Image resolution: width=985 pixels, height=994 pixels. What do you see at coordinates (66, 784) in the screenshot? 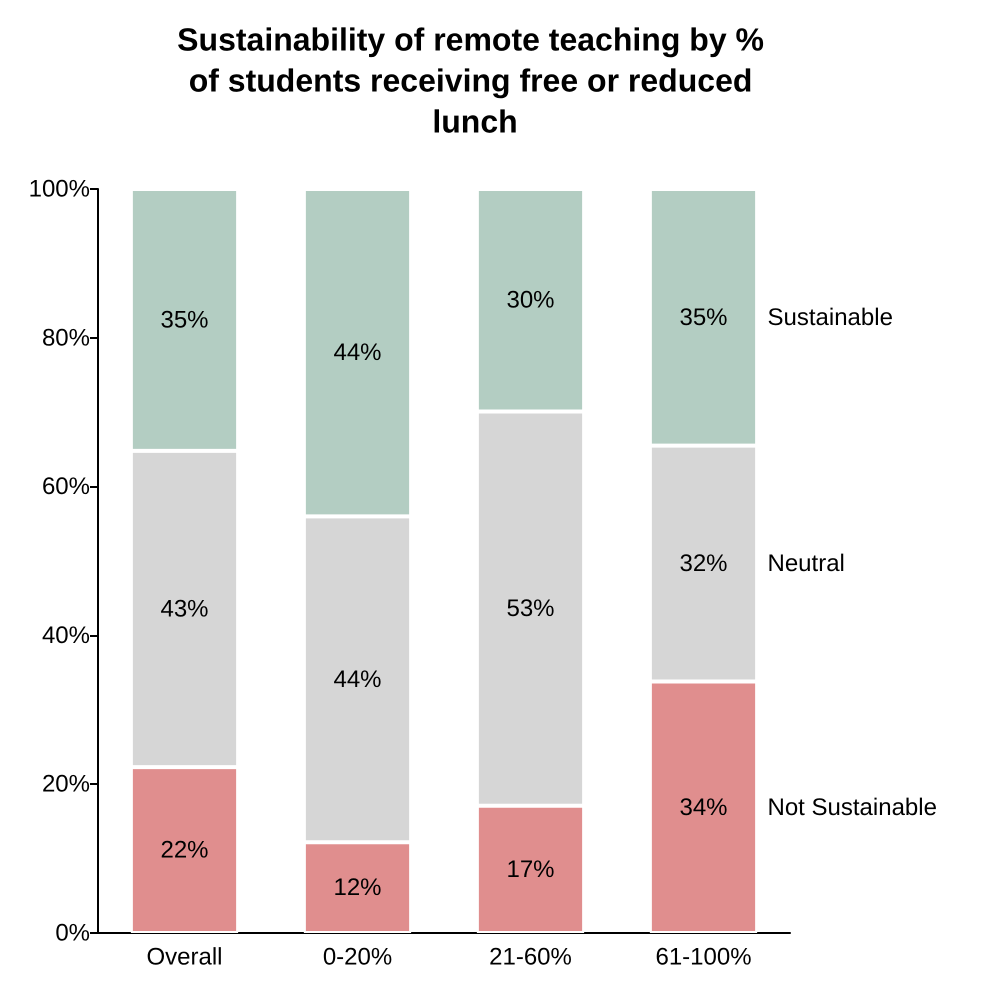
I see `y-tick-label: 20%` at bounding box center [66, 784].